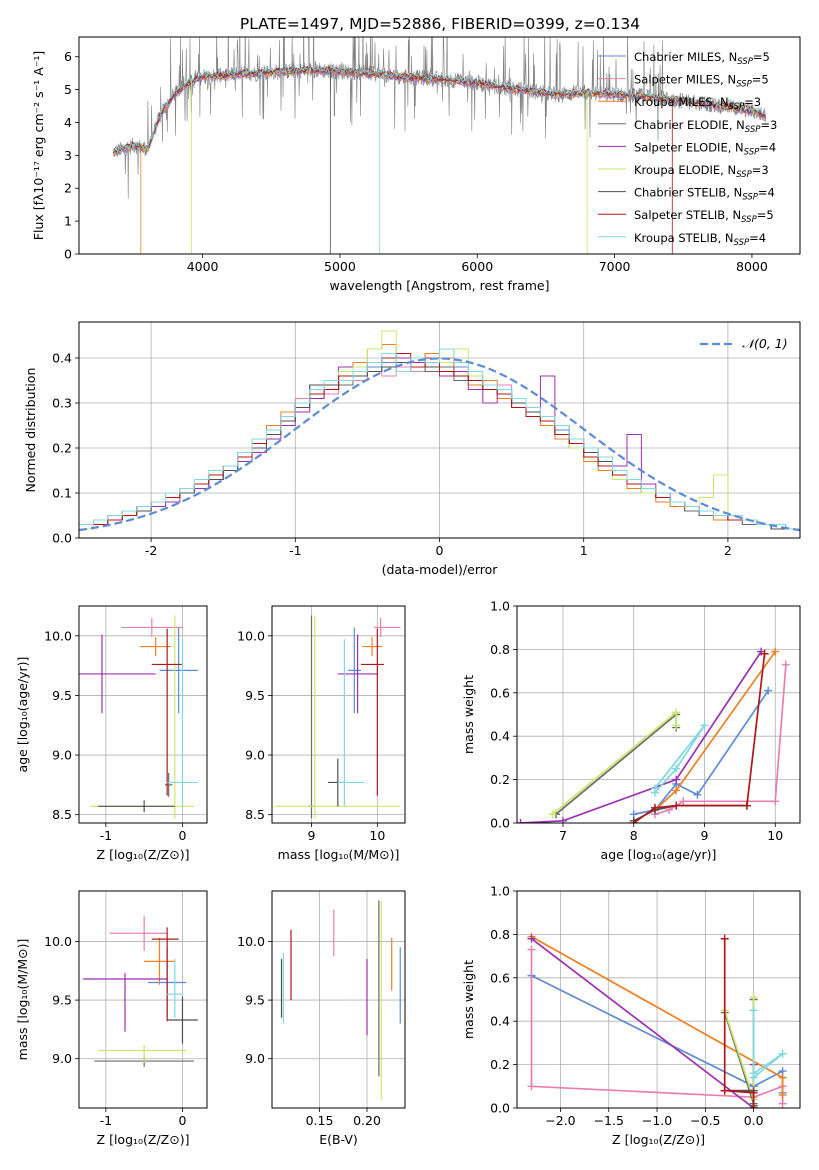  I want to click on legend-entry: Kroupa ELODIE, NSSP=3, so click(701, 171).